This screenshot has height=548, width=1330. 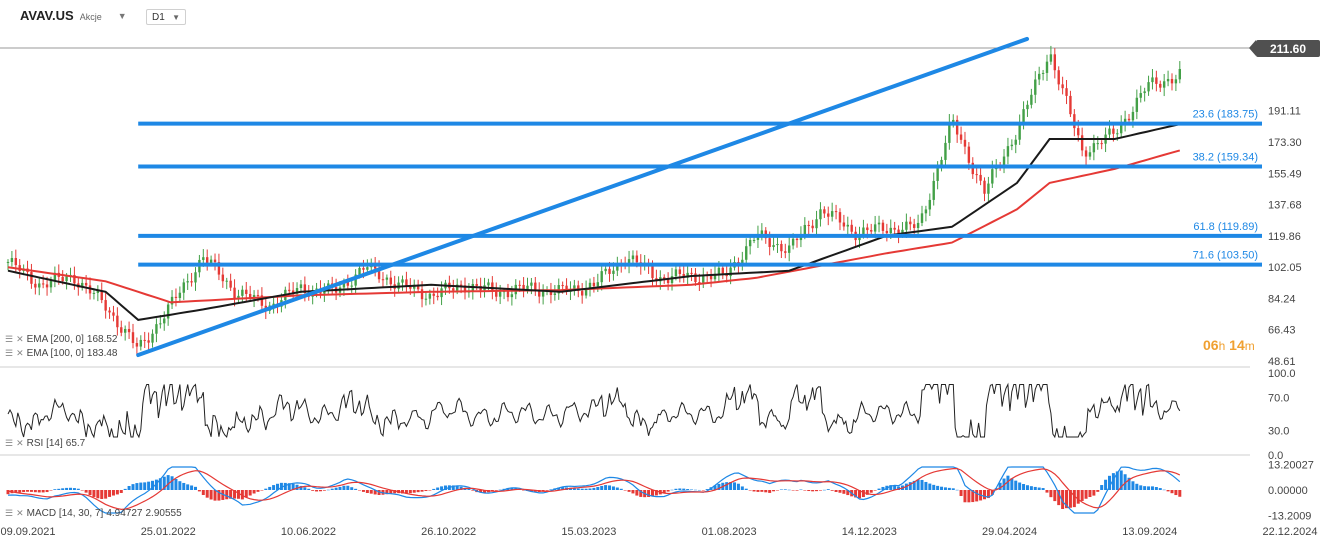 I want to click on price-tick-label: 102.05, so click(x=1285, y=268).